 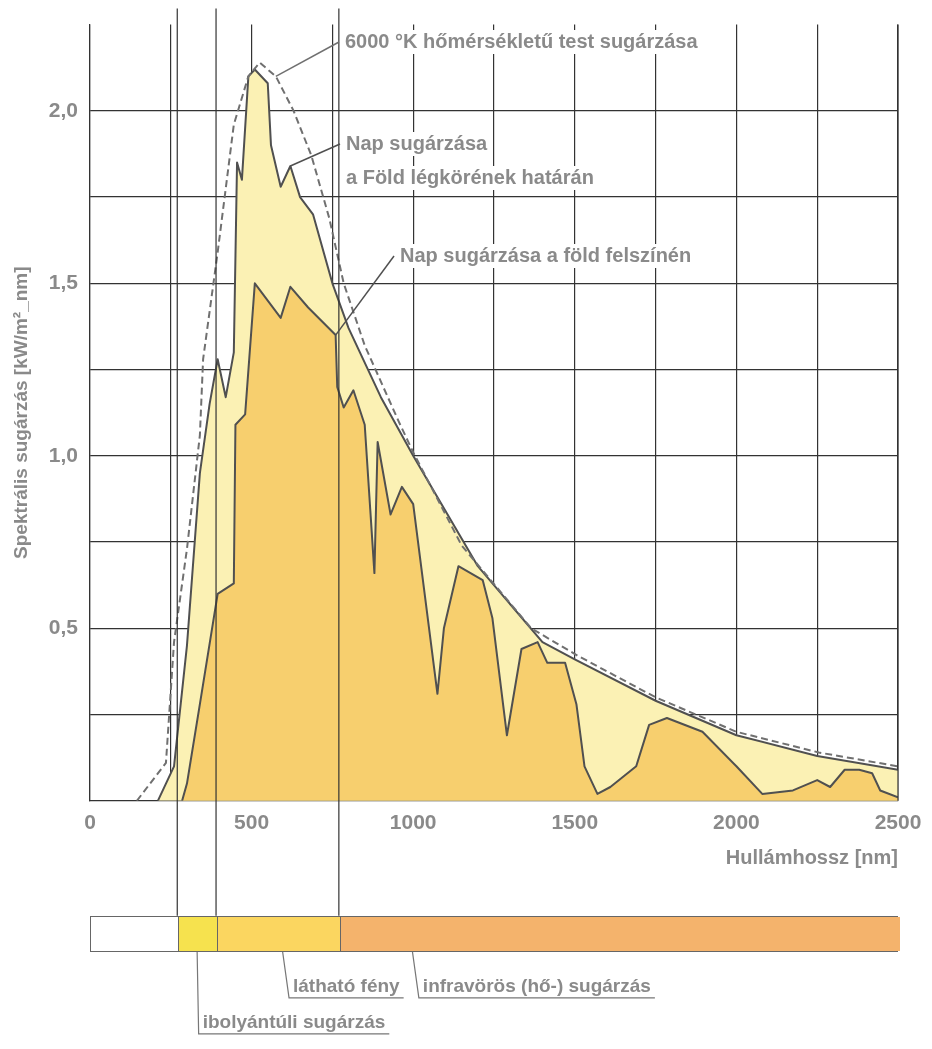 I want to click on x-tick-label: 1500, so click(x=575, y=822).